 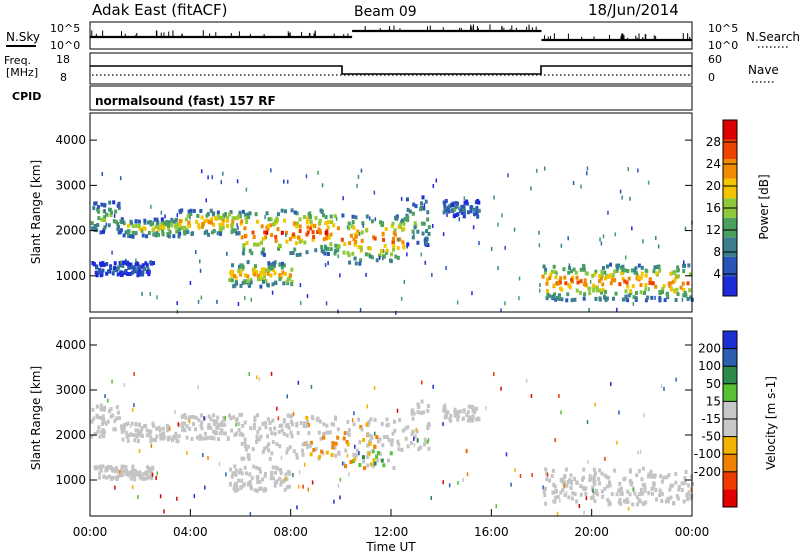 What do you see at coordinates (713, 164) in the screenshot?
I see `colorbar-tick-label: 24` at bounding box center [713, 164].